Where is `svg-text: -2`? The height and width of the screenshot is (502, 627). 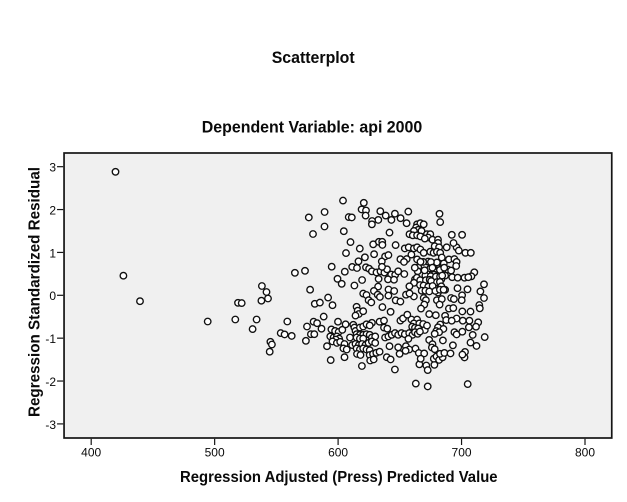 svg-text: -2 is located at coordinates (50, 382).